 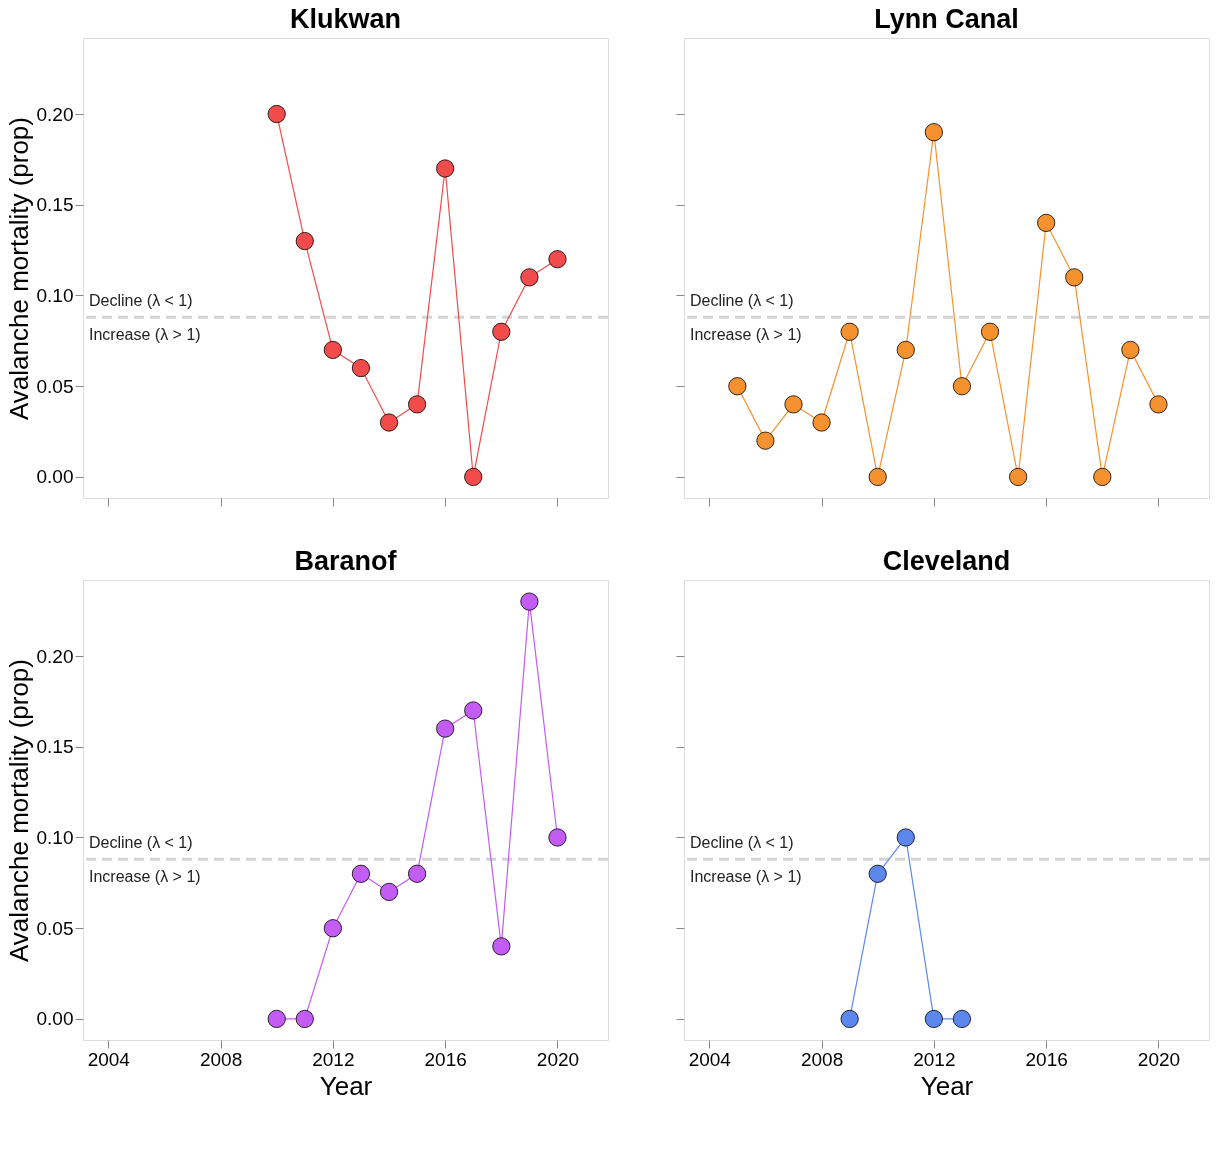 What do you see at coordinates (946, 561) in the screenshot?
I see `chart-title: Cleveland` at bounding box center [946, 561].